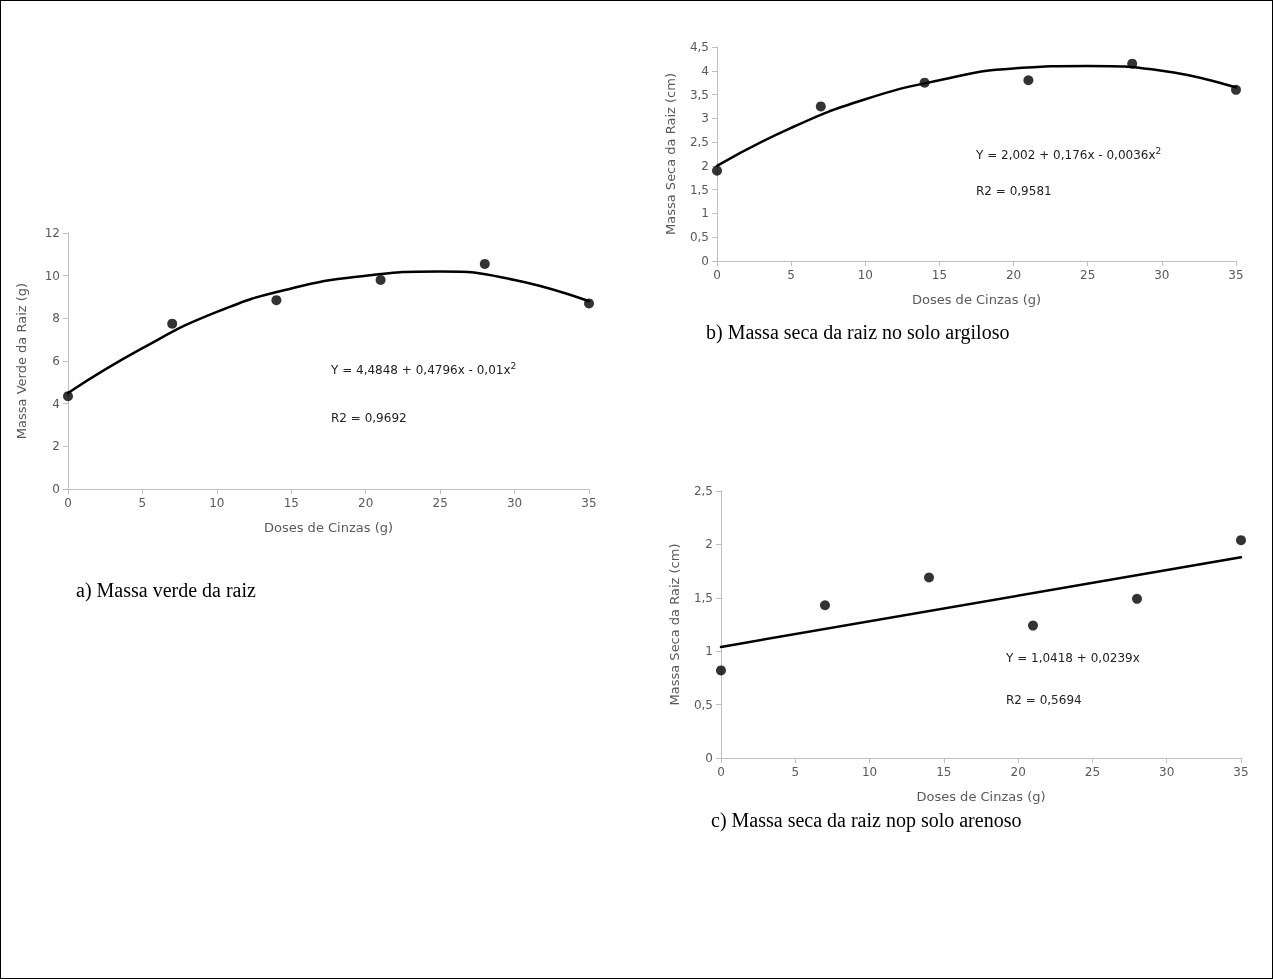 This screenshot has width=1273, height=979. Describe the element at coordinates (424, 369) in the screenshot. I see `annotation: Y = 4,4848 + 0,4796x - 0,01x$^{2}$` at that location.